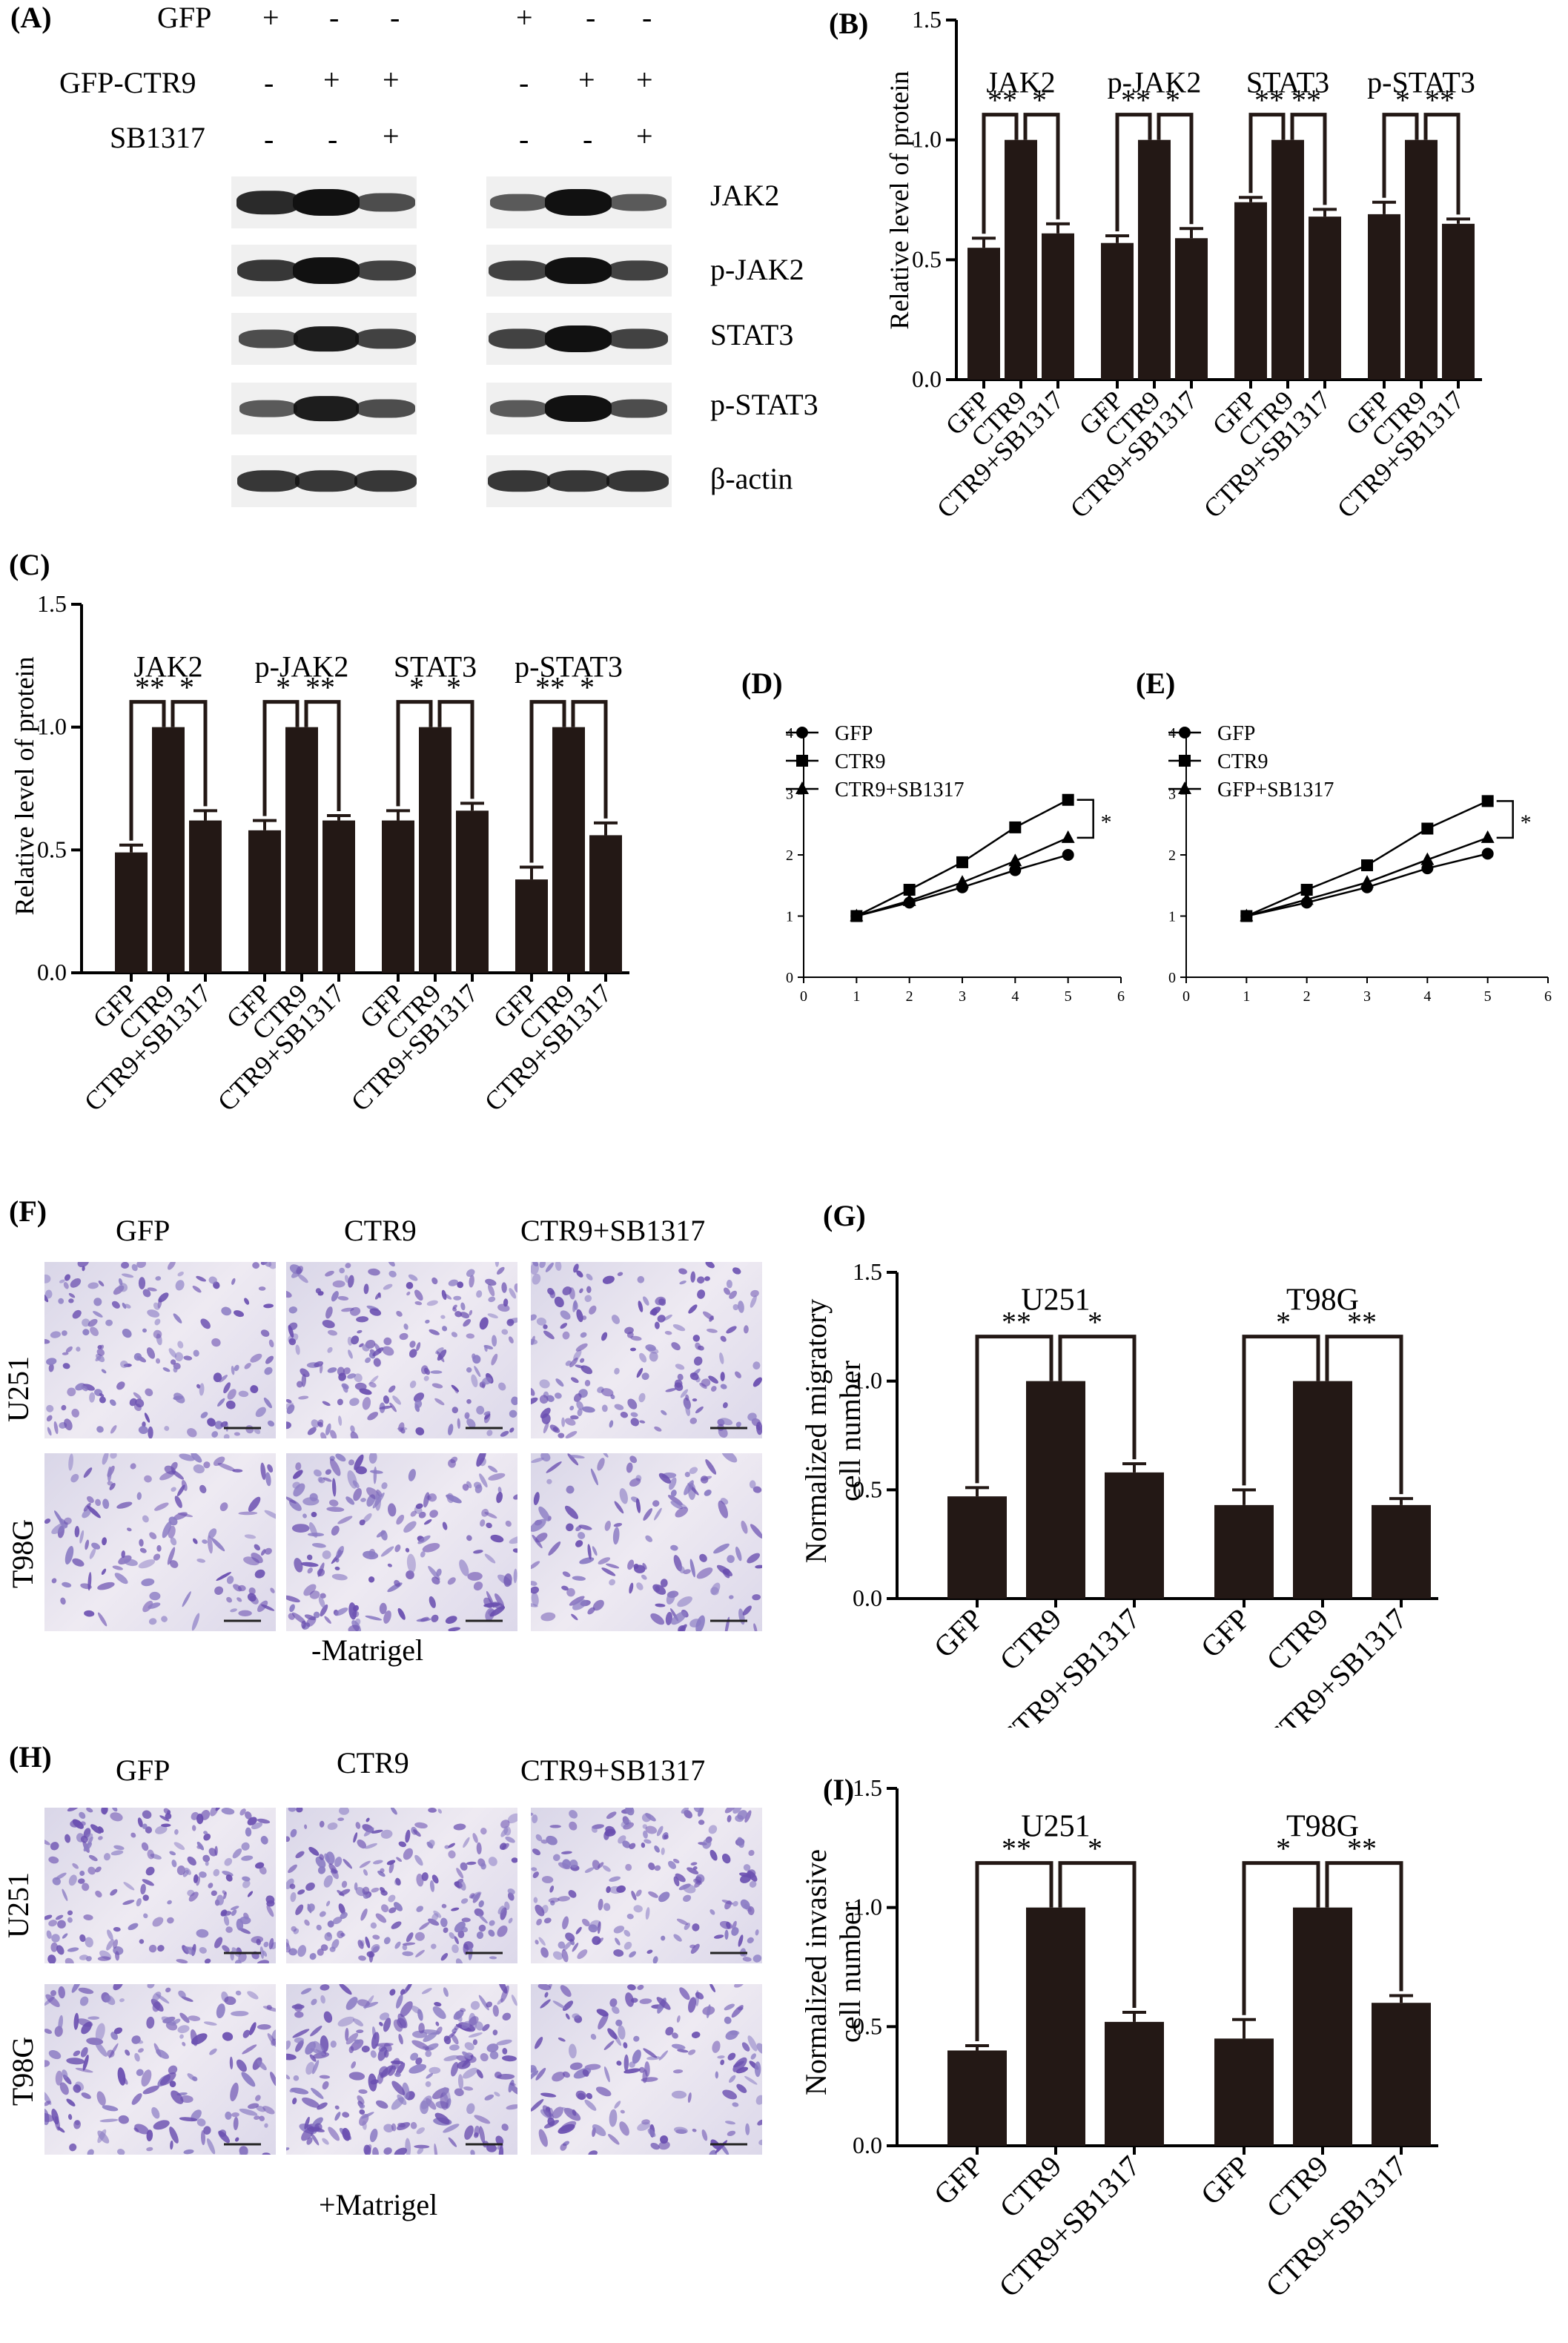 The height and width of the screenshot is (2343, 1568). What do you see at coordinates (378, 2204) in the screenshot?
I see `caption-plus-matrigel: +Matrigel` at bounding box center [378, 2204].